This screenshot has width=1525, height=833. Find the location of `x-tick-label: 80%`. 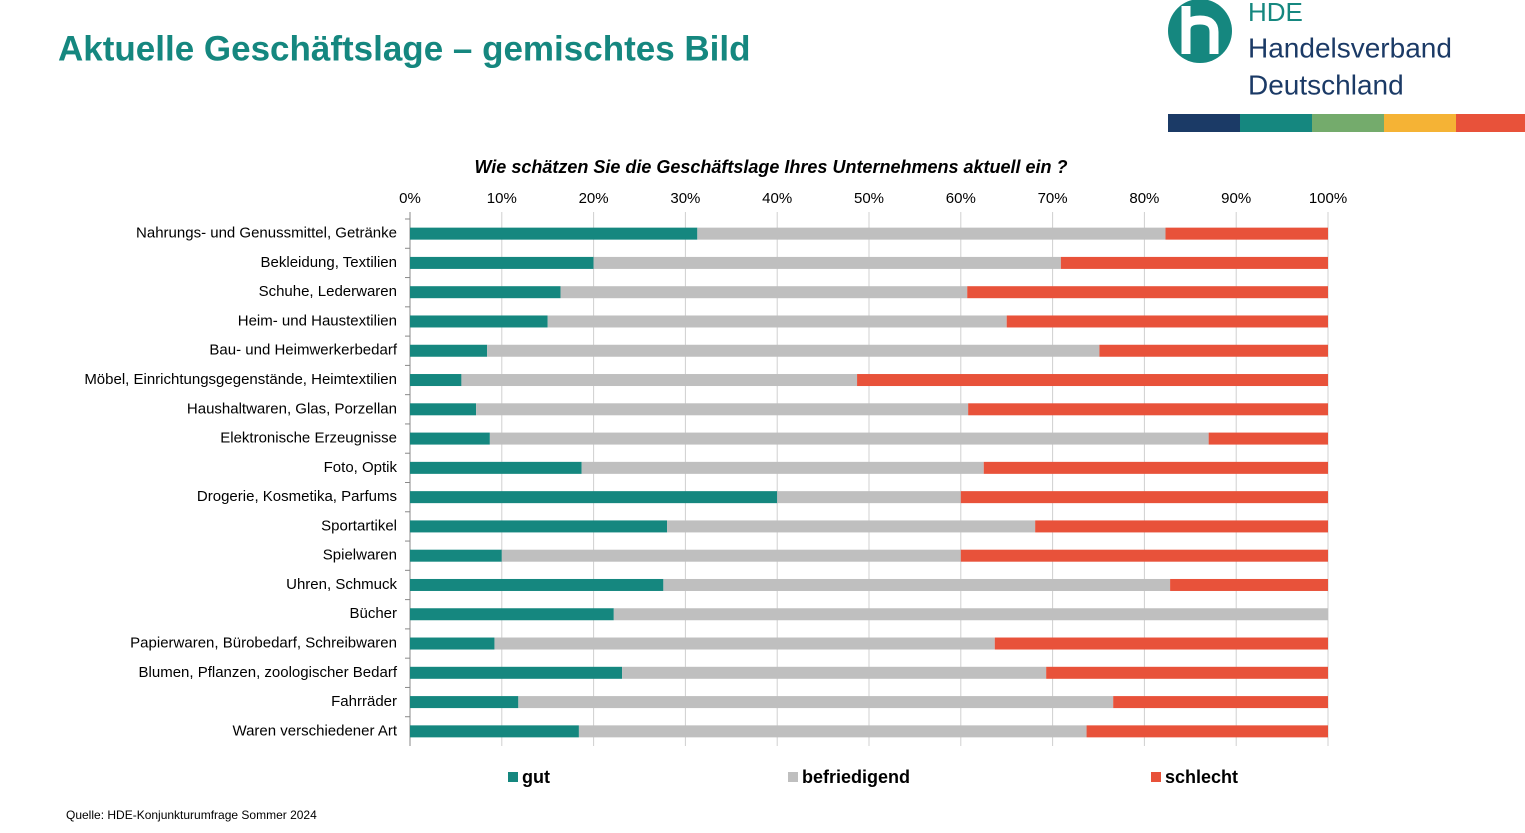

x-tick-label: 80% is located at coordinates (1144, 198).